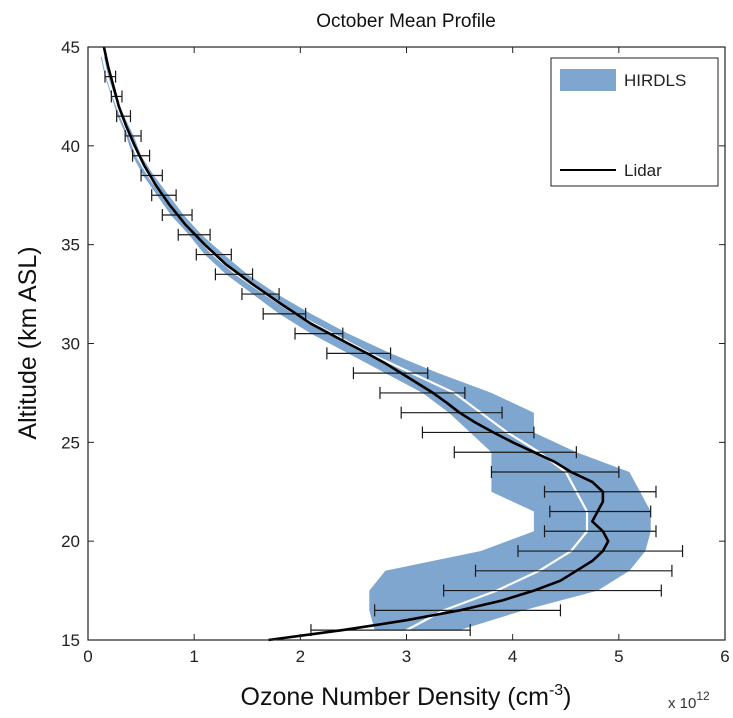 Image resolution: width=733 pixels, height=718 pixels. Describe the element at coordinates (567, 697) in the screenshot. I see `x-axis-label-close: )` at that location.